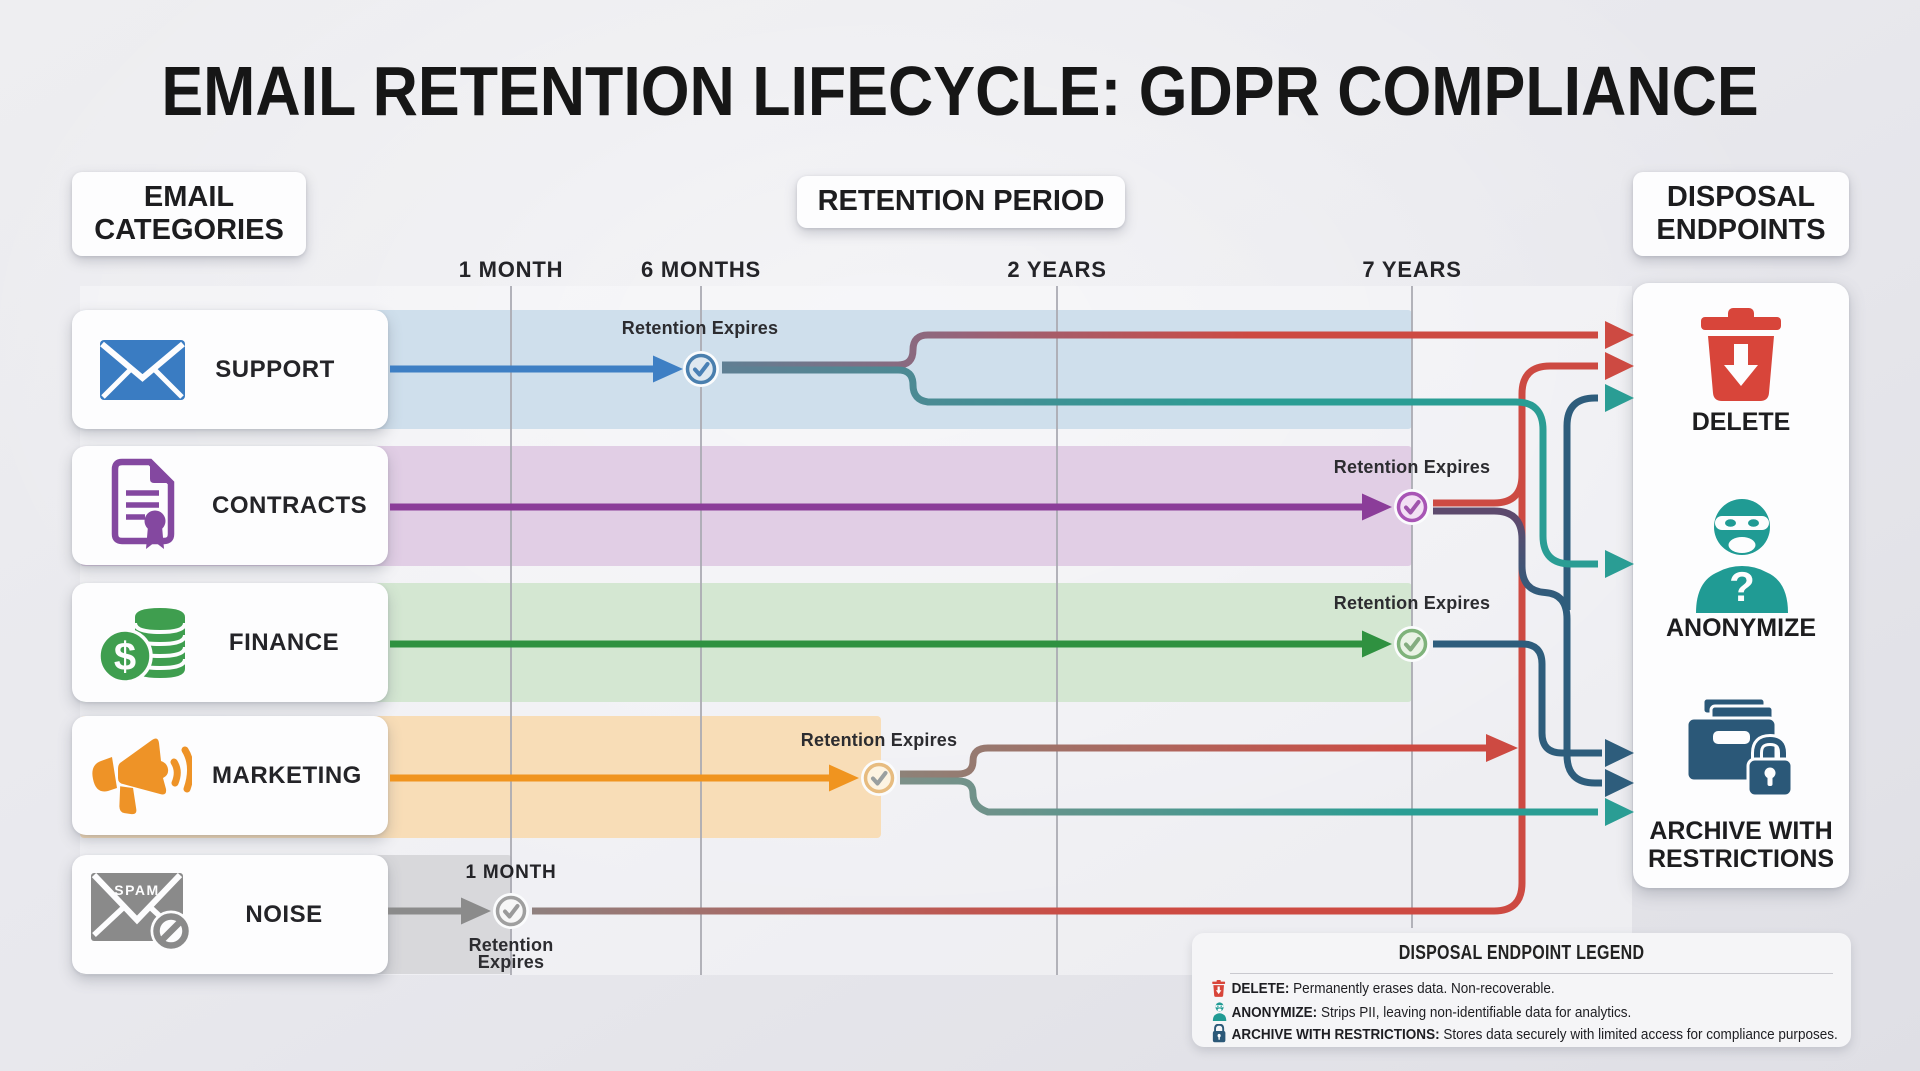 Image resolution: width=1920 pixels, height=1071 pixels. I want to click on svg-text: SPAM, so click(136, 890).